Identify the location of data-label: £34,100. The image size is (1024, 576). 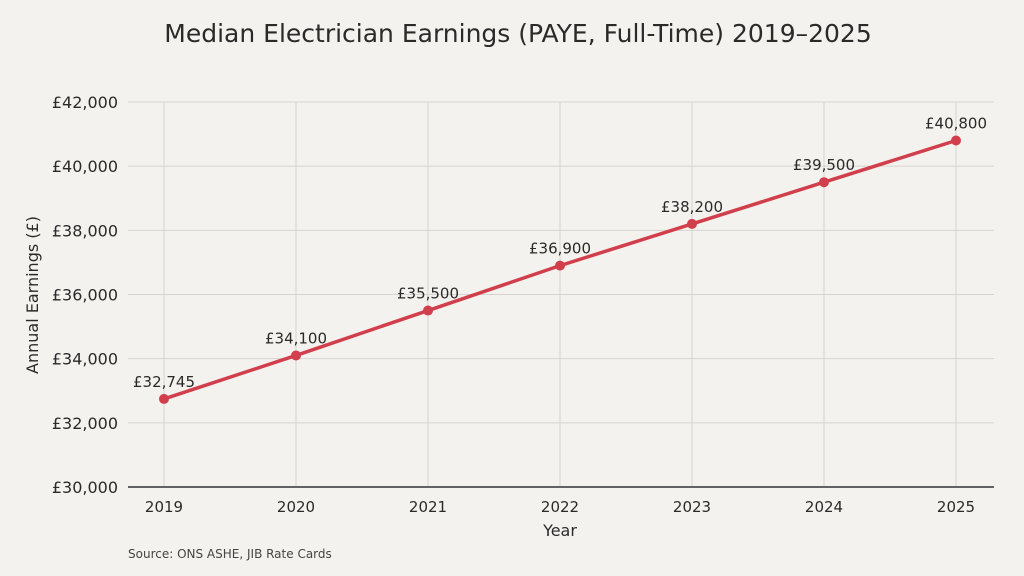
(296, 338).